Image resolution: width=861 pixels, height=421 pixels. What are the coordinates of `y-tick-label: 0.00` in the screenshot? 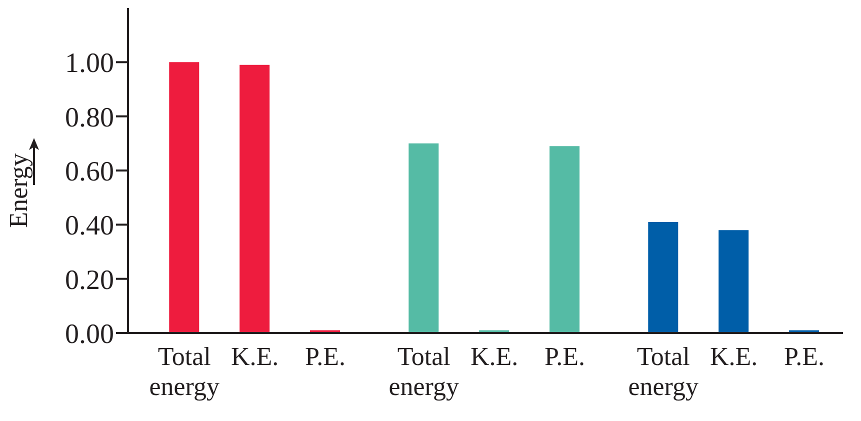 It's located at (89, 334).